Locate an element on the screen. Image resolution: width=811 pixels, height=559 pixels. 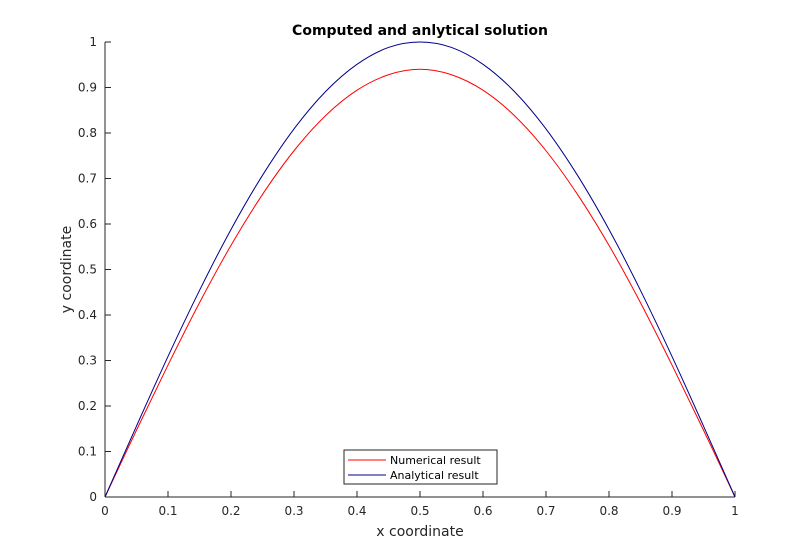
y-tick-label: 0.7 is located at coordinates (87, 179).